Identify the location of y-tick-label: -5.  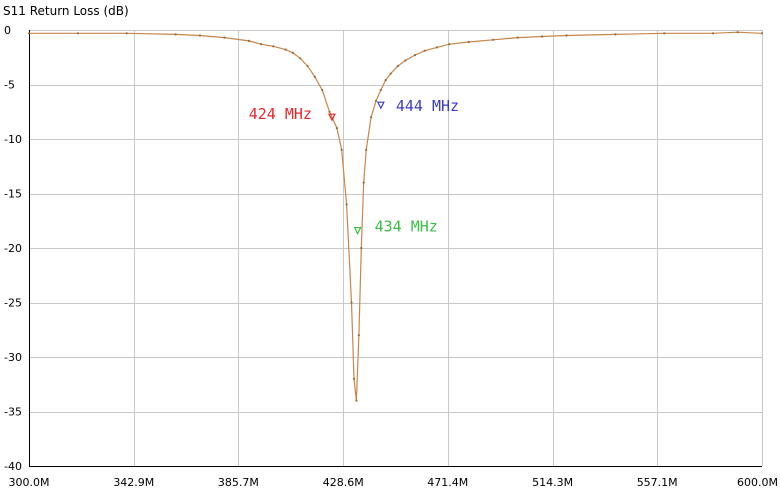
(9, 85).